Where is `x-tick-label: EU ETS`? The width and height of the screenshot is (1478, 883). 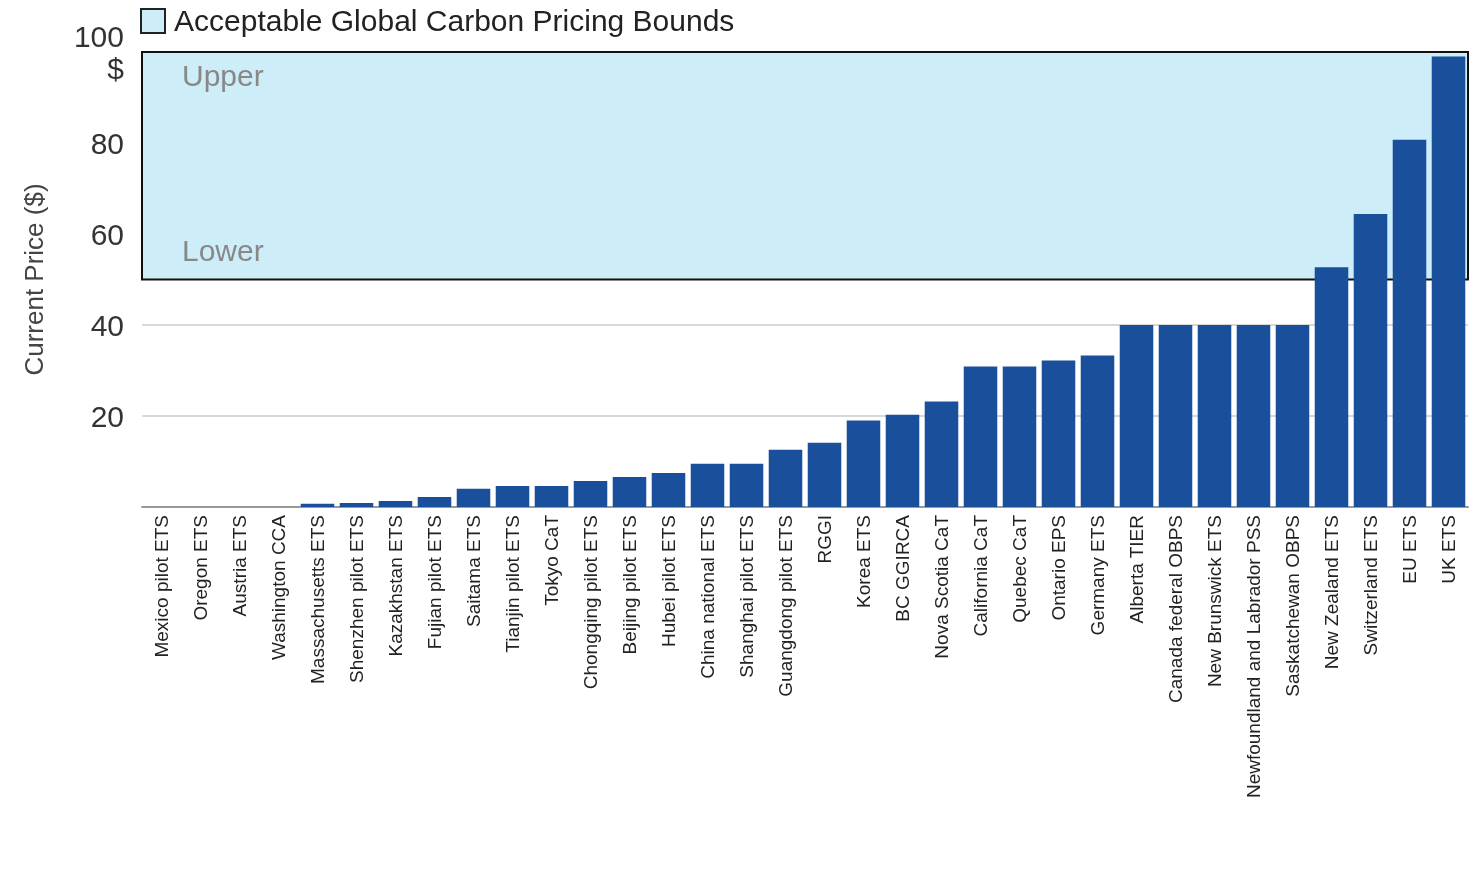
x-tick-label: EU ETS is located at coordinates (1409, 549).